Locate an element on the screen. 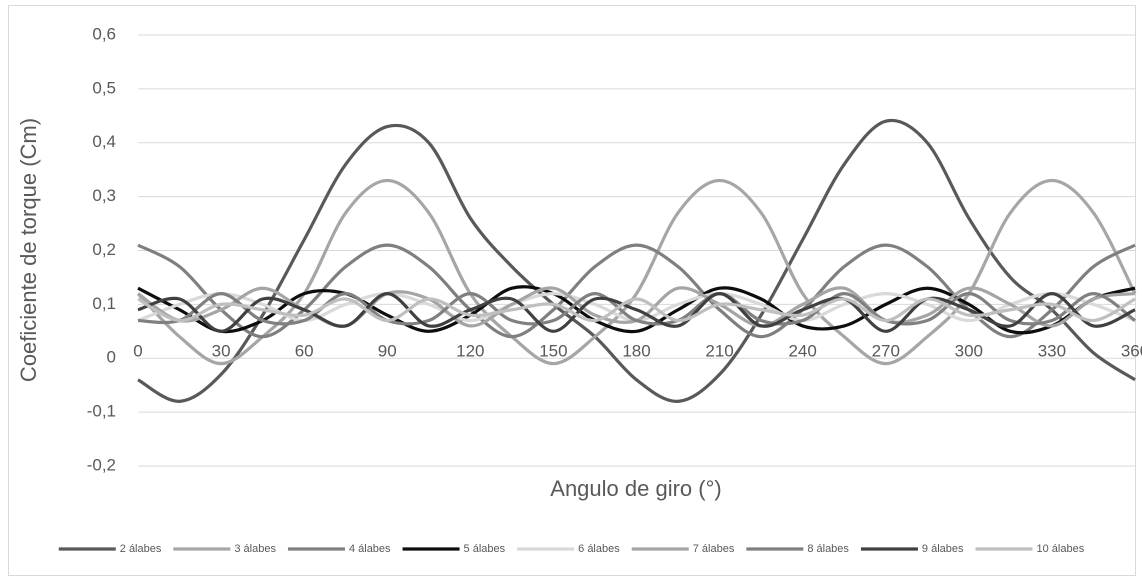  x-tick-label: 360 is located at coordinates (1131, 351).